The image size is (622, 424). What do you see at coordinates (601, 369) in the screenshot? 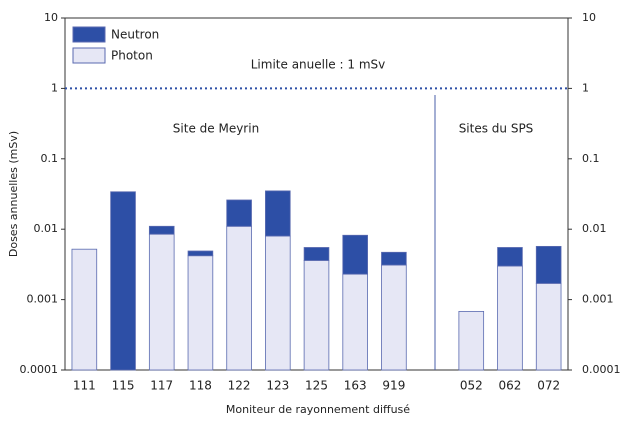
I see `y2-tick-label: 0.0001` at bounding box center [601, 369].